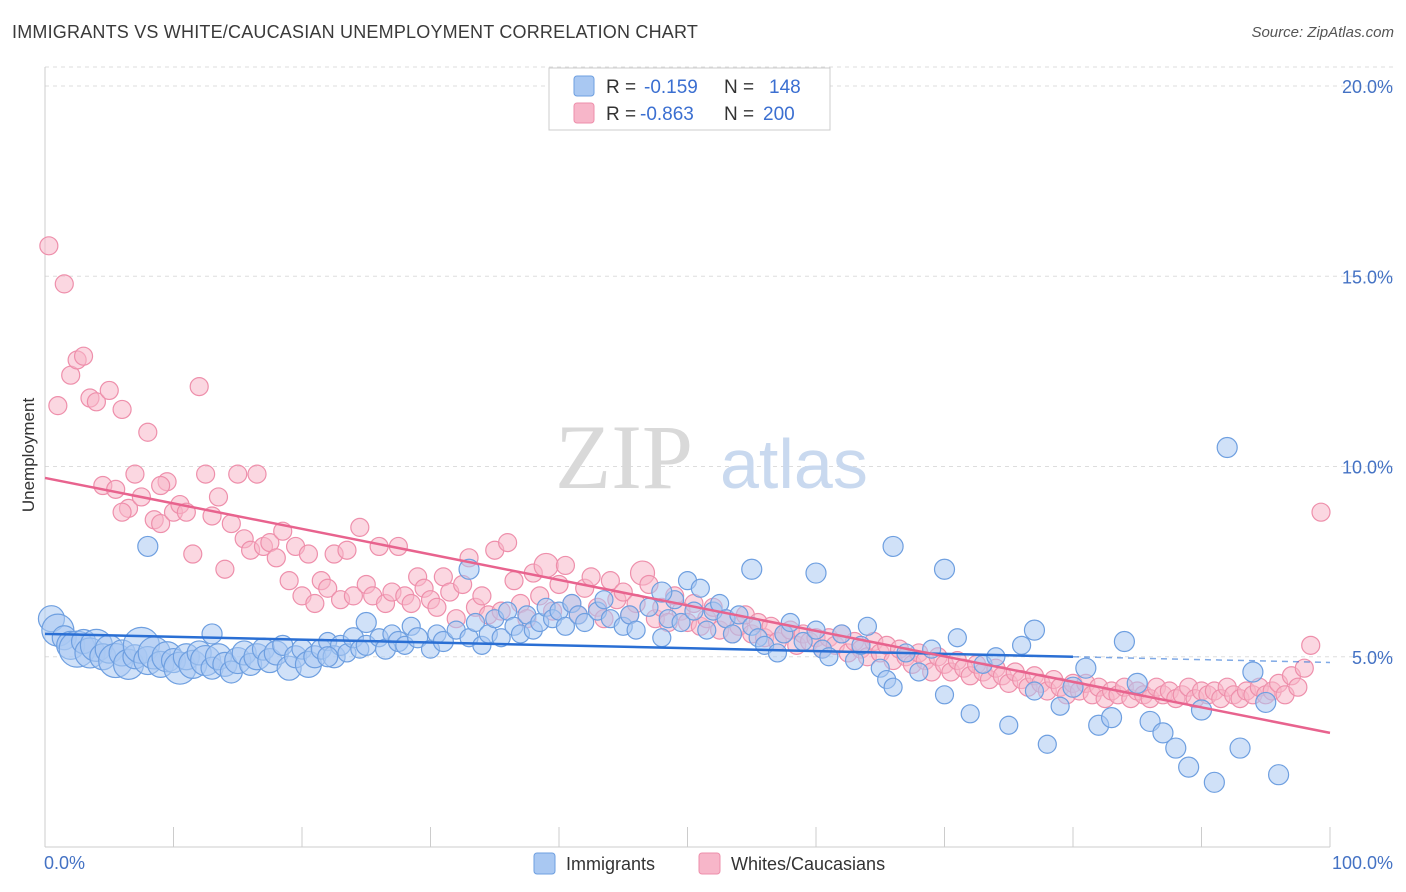  Describe the element at coordinates (794, 464) in the screenshot. I see `watermark-atlas: atlas` at that location.